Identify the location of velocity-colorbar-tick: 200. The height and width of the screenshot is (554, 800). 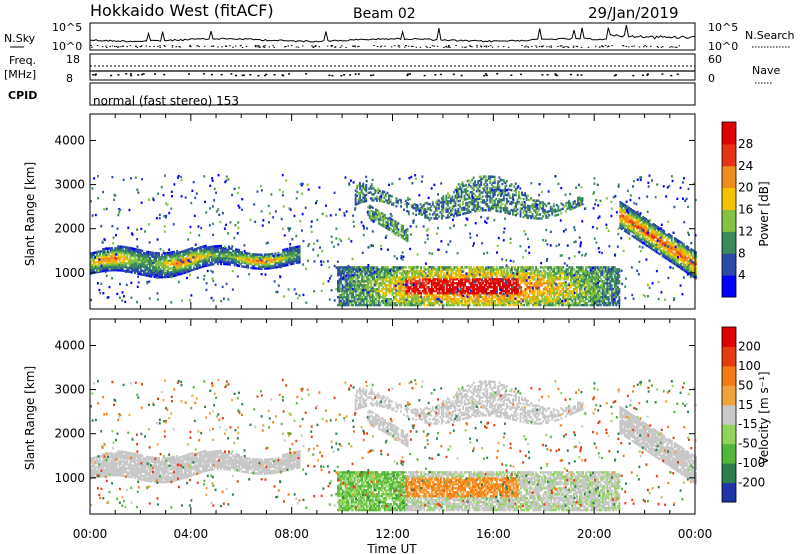
(749, 346).